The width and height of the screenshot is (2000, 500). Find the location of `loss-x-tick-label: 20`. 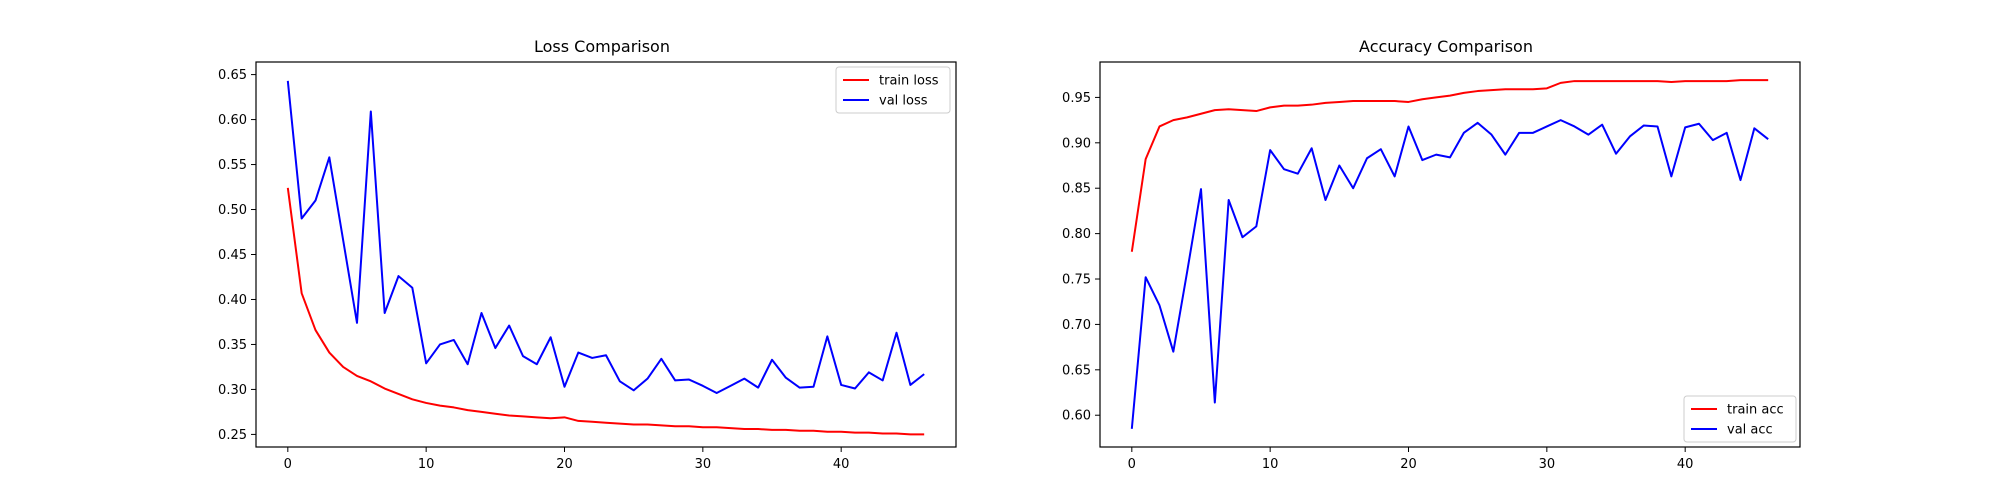

loss-x-tick-label: 20 is located at coordinates (564, 464).